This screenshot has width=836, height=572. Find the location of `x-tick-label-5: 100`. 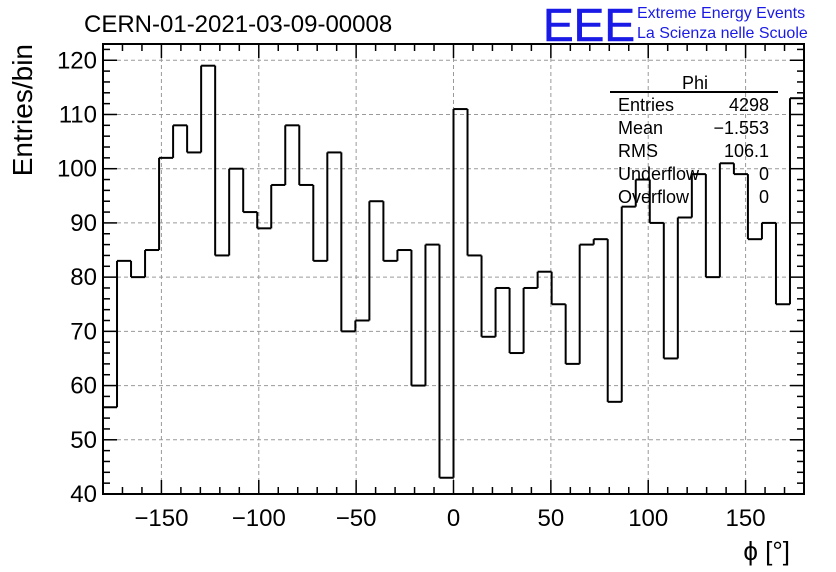

x-tick-label-5: 100 is located at coordinates (648, 518).